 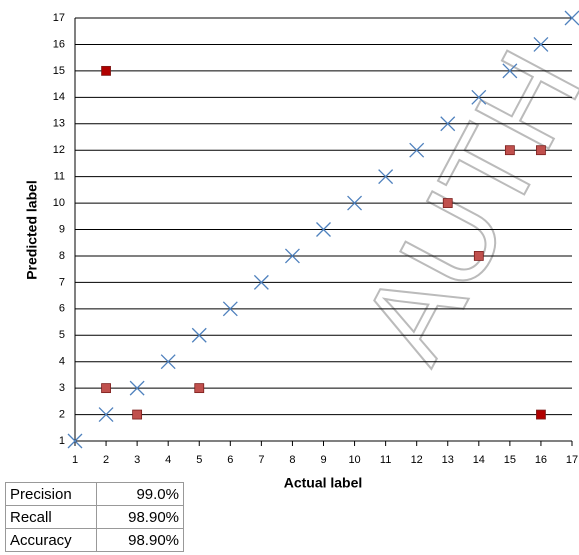 I want to click on x-tick-label: 9, so click(x=323, y=460).